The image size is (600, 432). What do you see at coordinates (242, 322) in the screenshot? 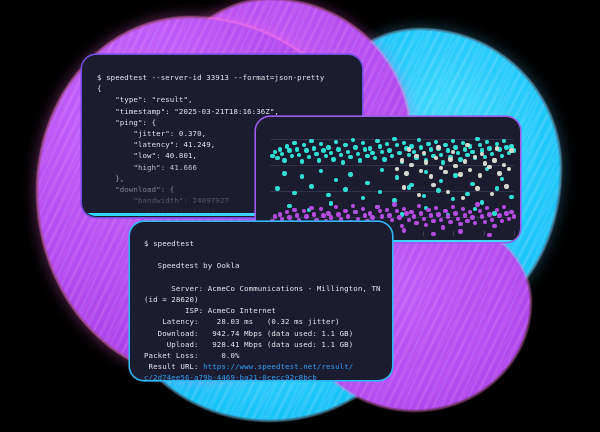
I see `result-latency-row: Latency: 28.03 ms (0.32 ms jitter)` at bounding box center [242, 322].